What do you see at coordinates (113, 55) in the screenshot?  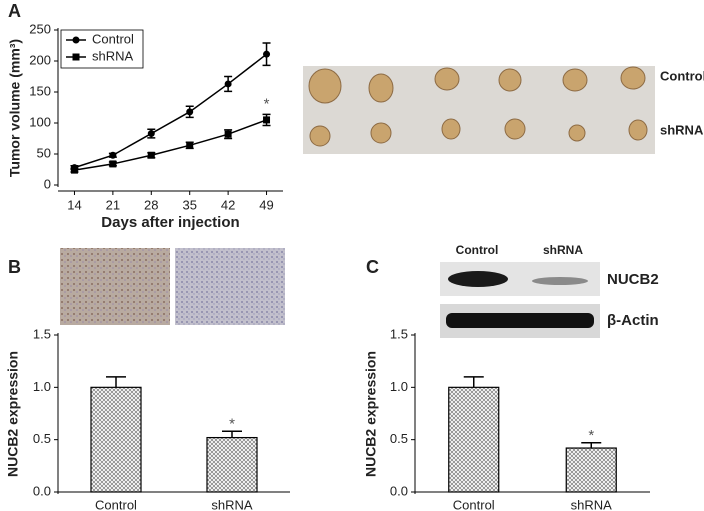 I see `legend-label: shRNA` at bounding box center [113, 55].